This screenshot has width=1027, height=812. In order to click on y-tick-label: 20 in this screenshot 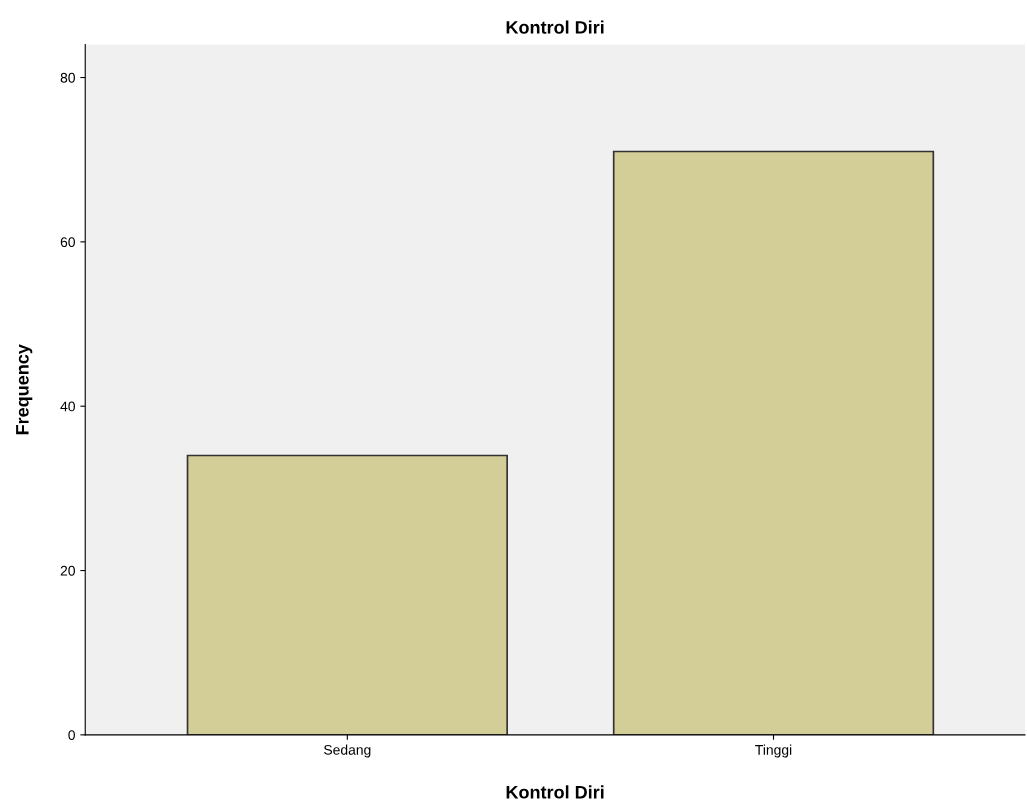, I will do `click(67, 570)`.